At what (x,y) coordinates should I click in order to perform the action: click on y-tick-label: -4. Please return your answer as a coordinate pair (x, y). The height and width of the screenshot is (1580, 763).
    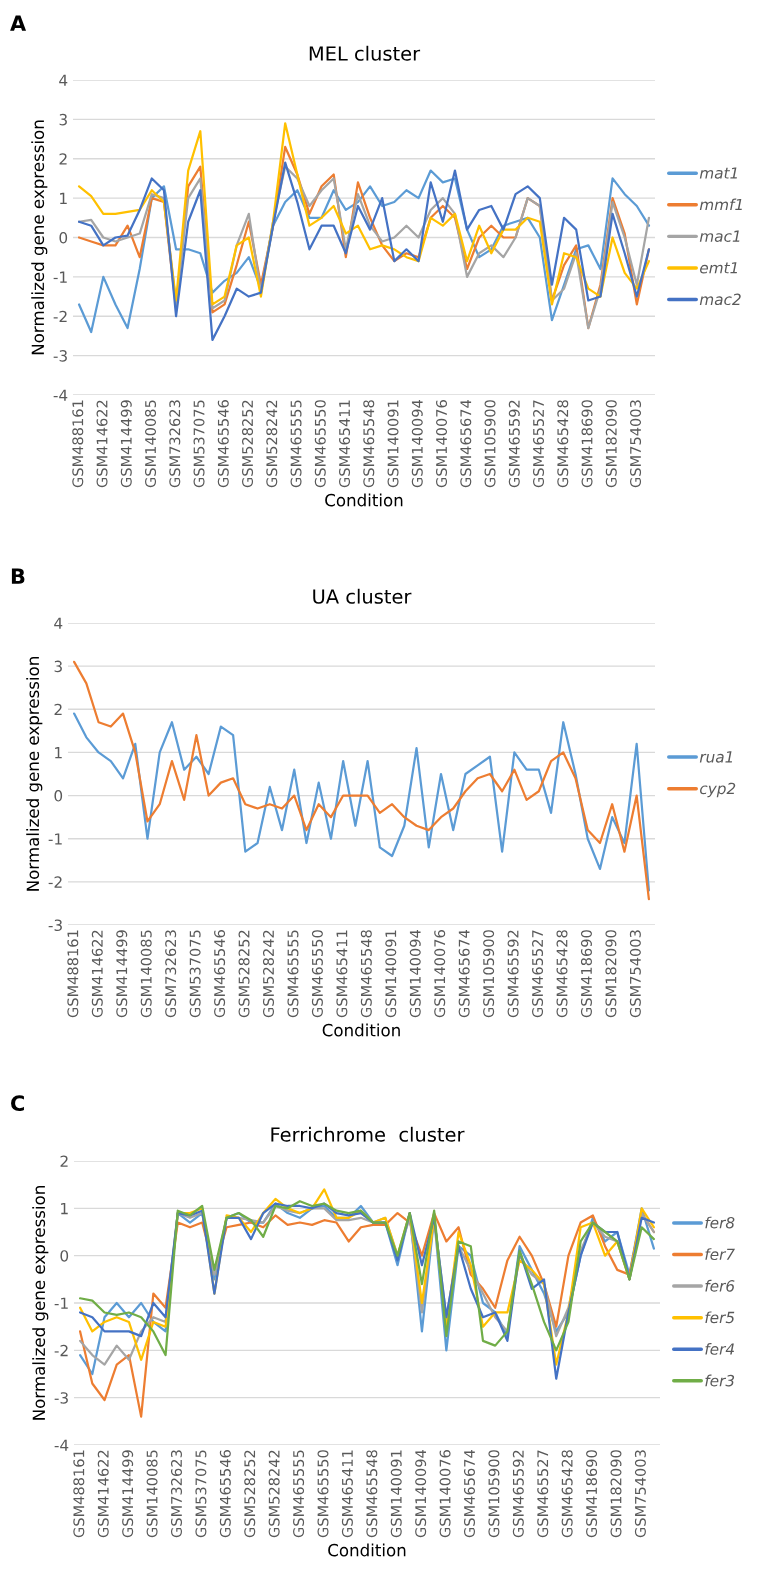
    Looking at the image, I should click on (60, 395).